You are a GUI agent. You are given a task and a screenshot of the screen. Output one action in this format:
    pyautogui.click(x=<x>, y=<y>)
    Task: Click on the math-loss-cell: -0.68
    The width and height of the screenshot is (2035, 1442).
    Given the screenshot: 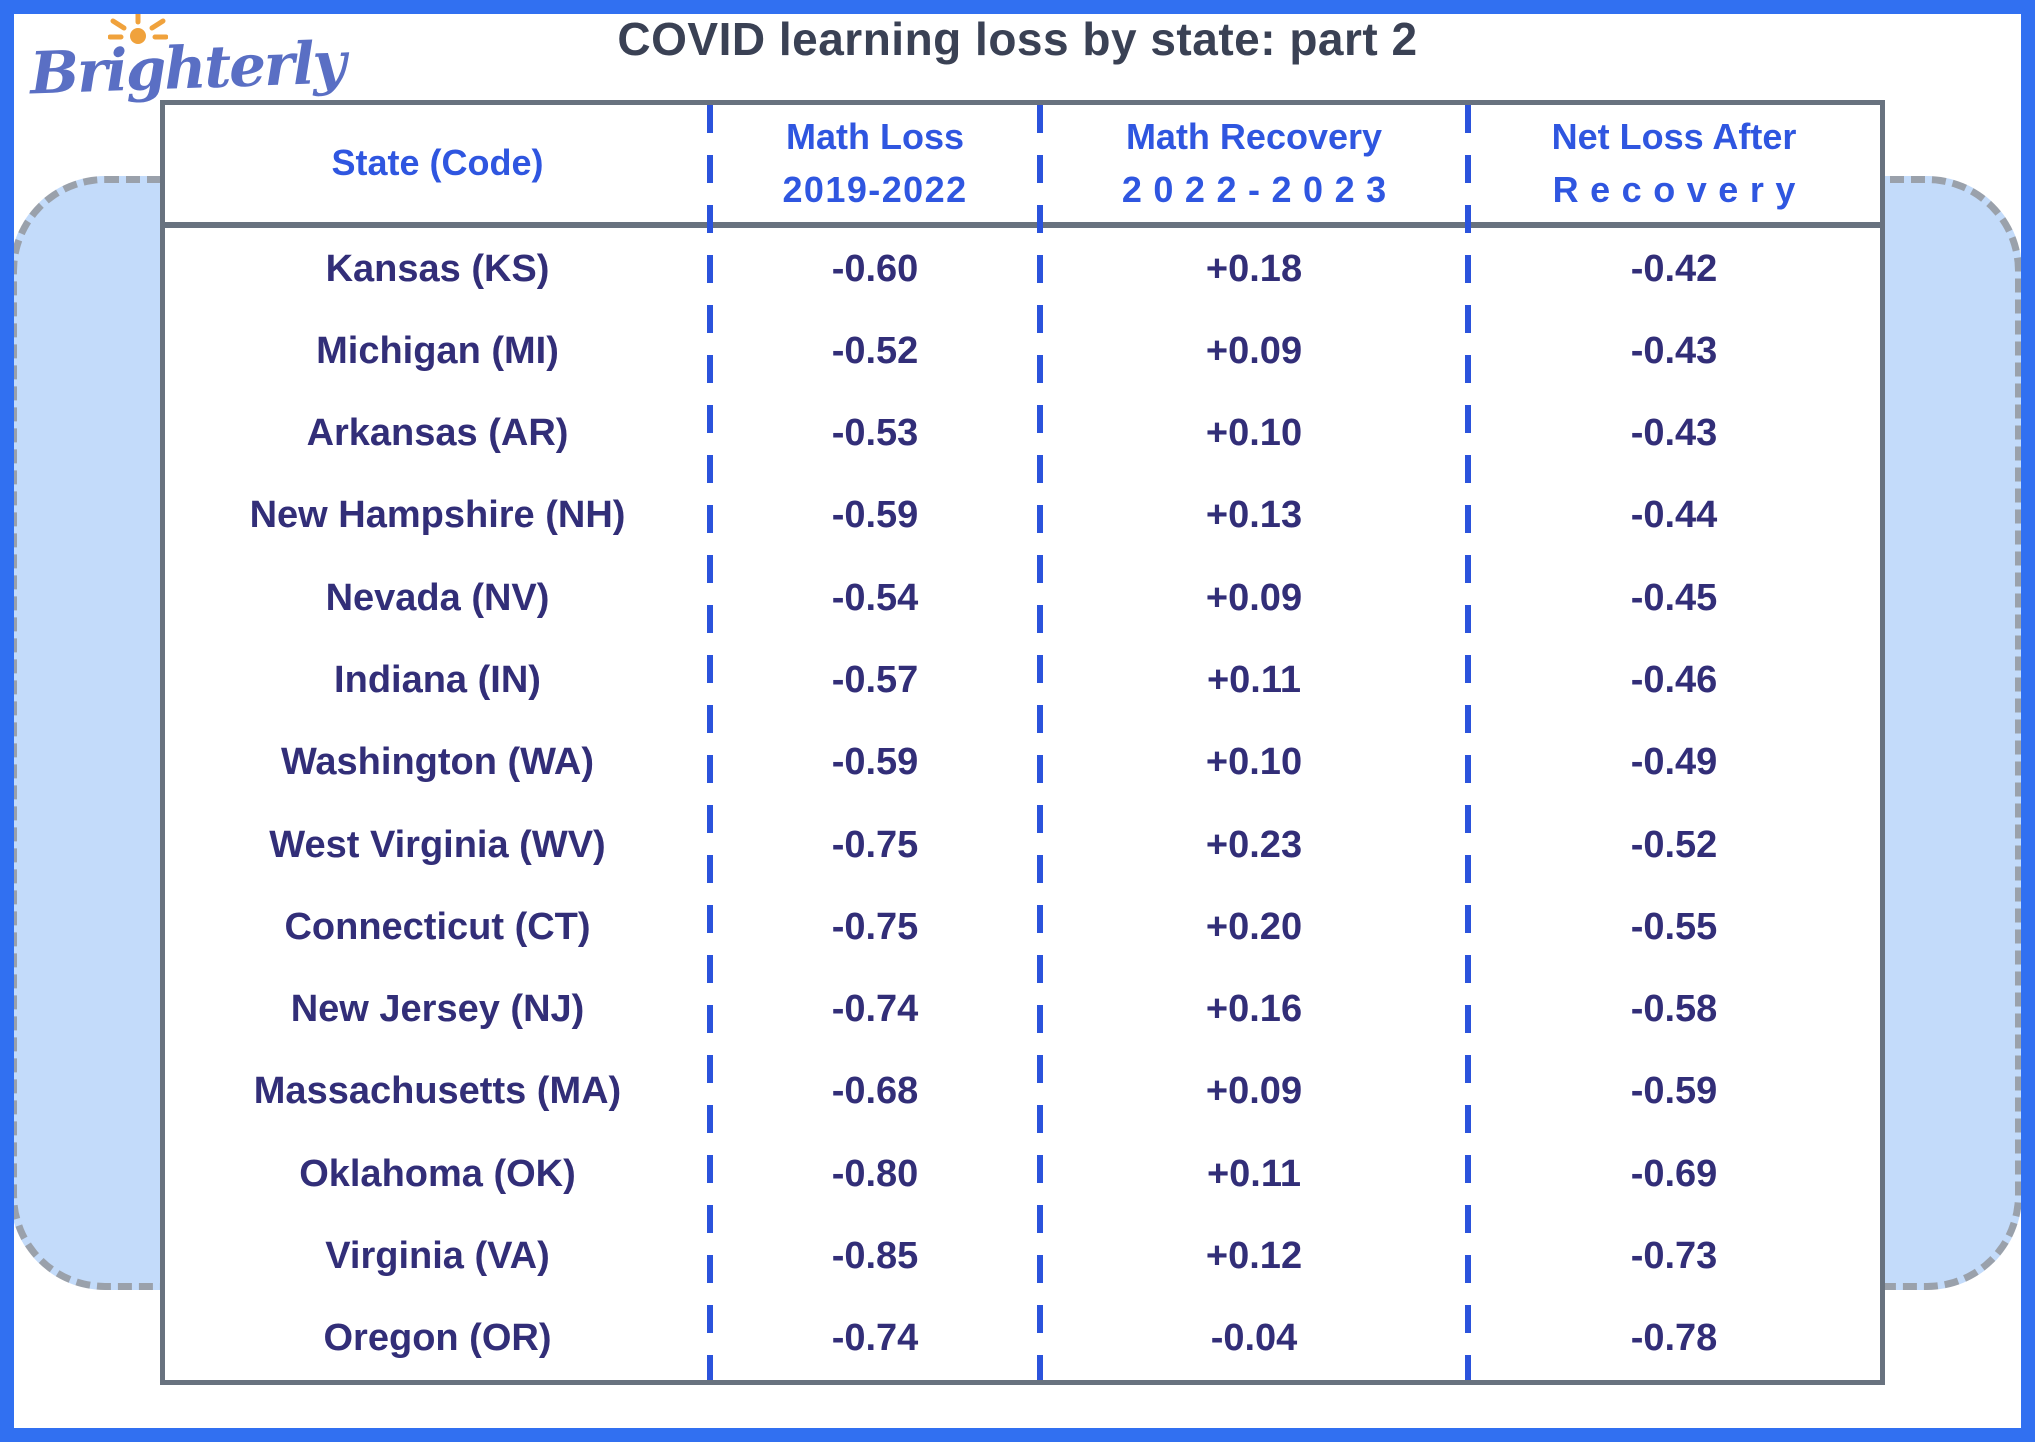 What is the action you would take?
    pyautogui.click(x=875, y=1091)
    